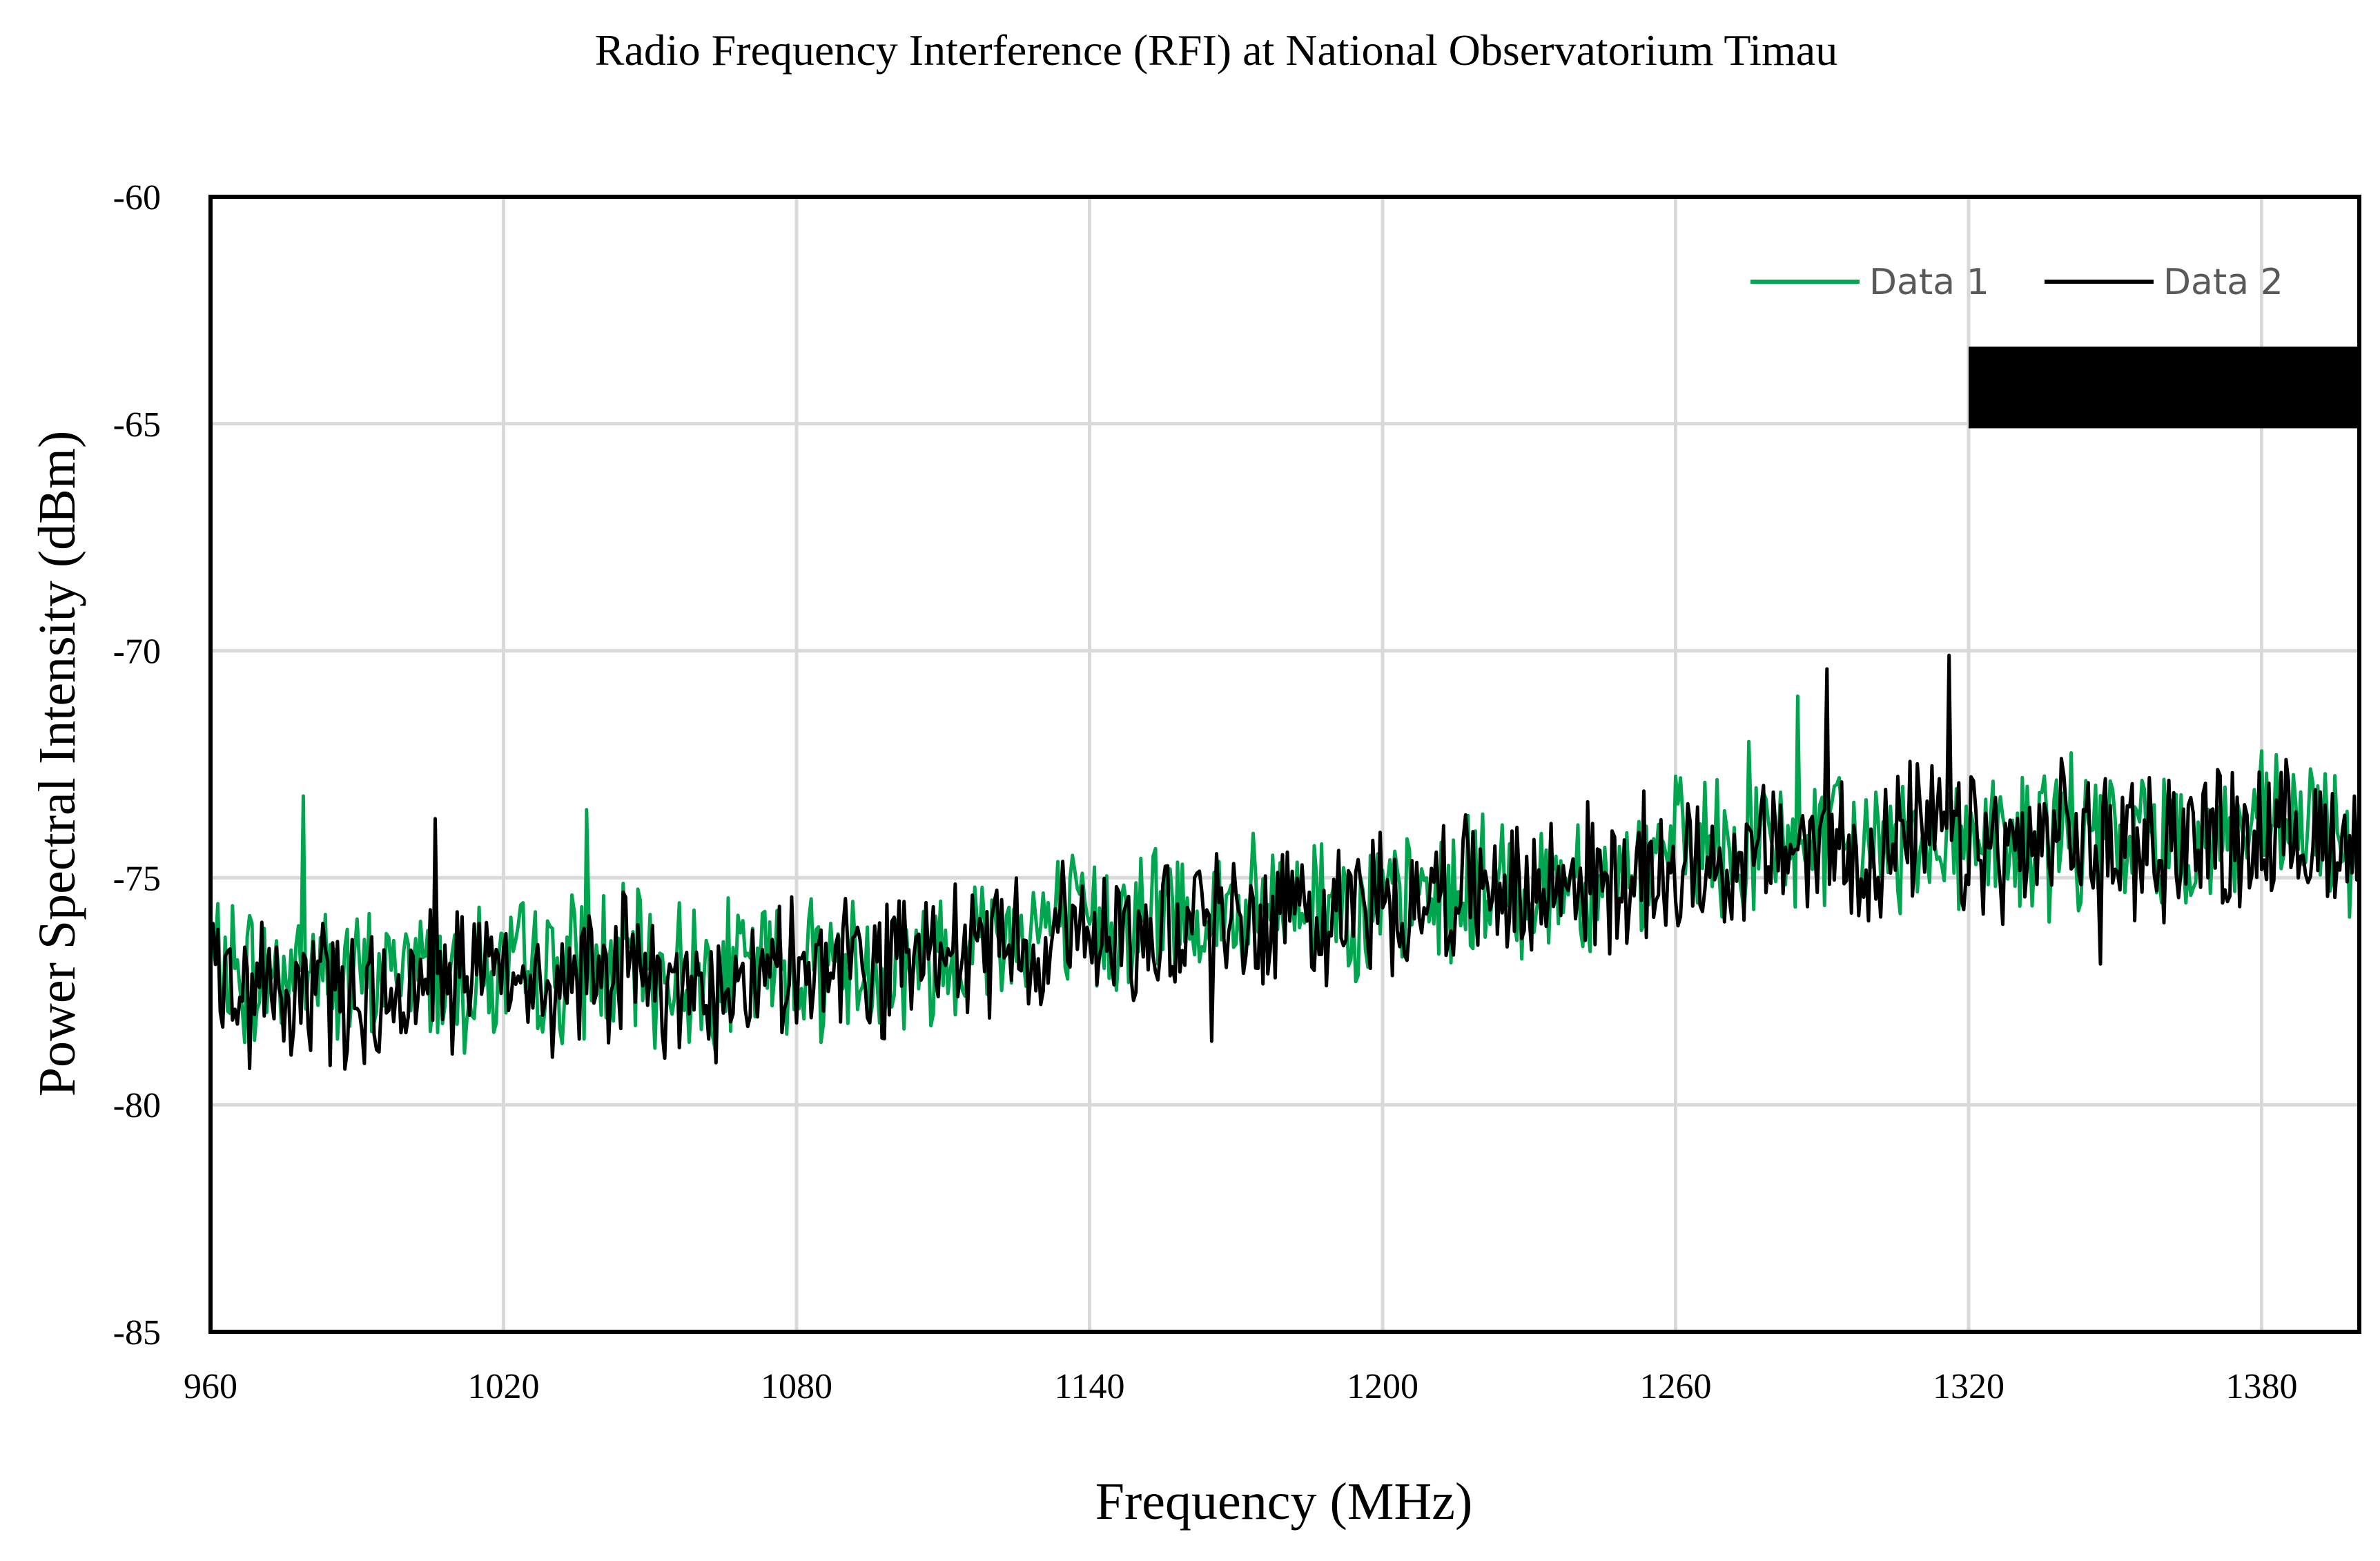 Image resolution: width=2380 pixels, height=1561 pixels. I want to click on x-axis-ticks: 960 1020 1080 1140 1200 1260 1320 1380, so click(1241, 1386).